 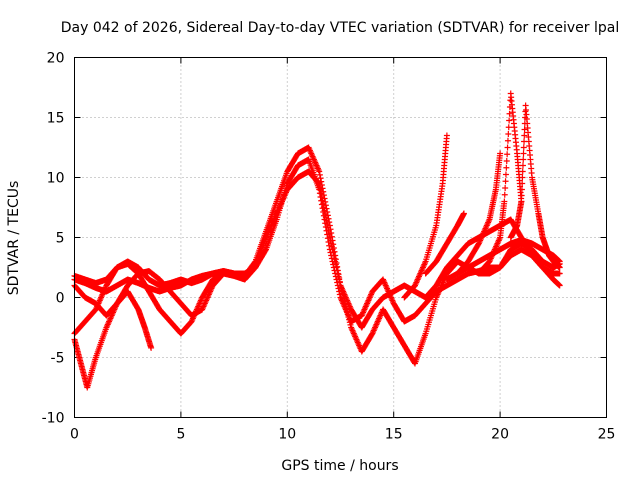 What do you see at coordinates (56, 119) in the screenshot?
I see `y-tick-label: 15` at bounding box center [56, 119].